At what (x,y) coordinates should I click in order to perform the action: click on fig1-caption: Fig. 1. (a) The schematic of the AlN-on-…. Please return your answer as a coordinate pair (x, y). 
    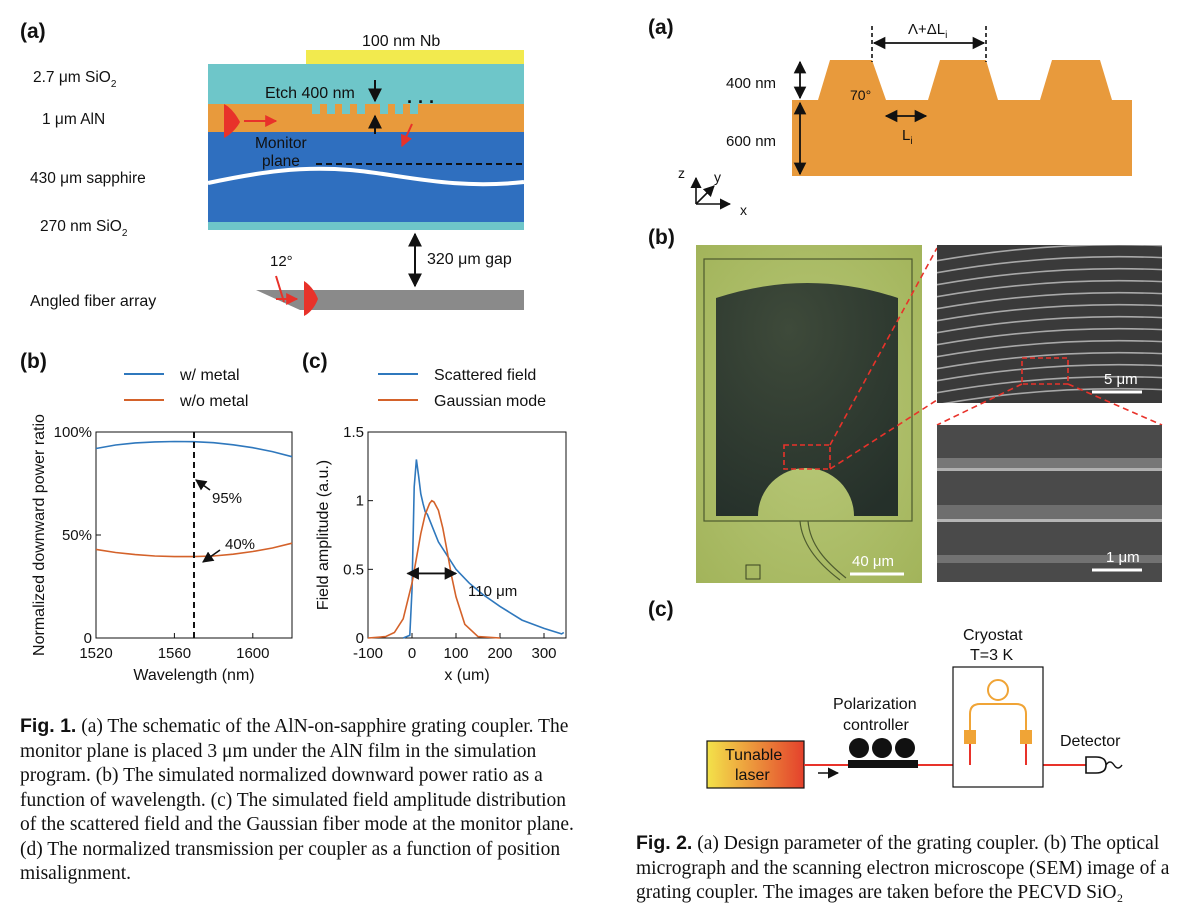
    Looking at the image, I should click on (302, 800).